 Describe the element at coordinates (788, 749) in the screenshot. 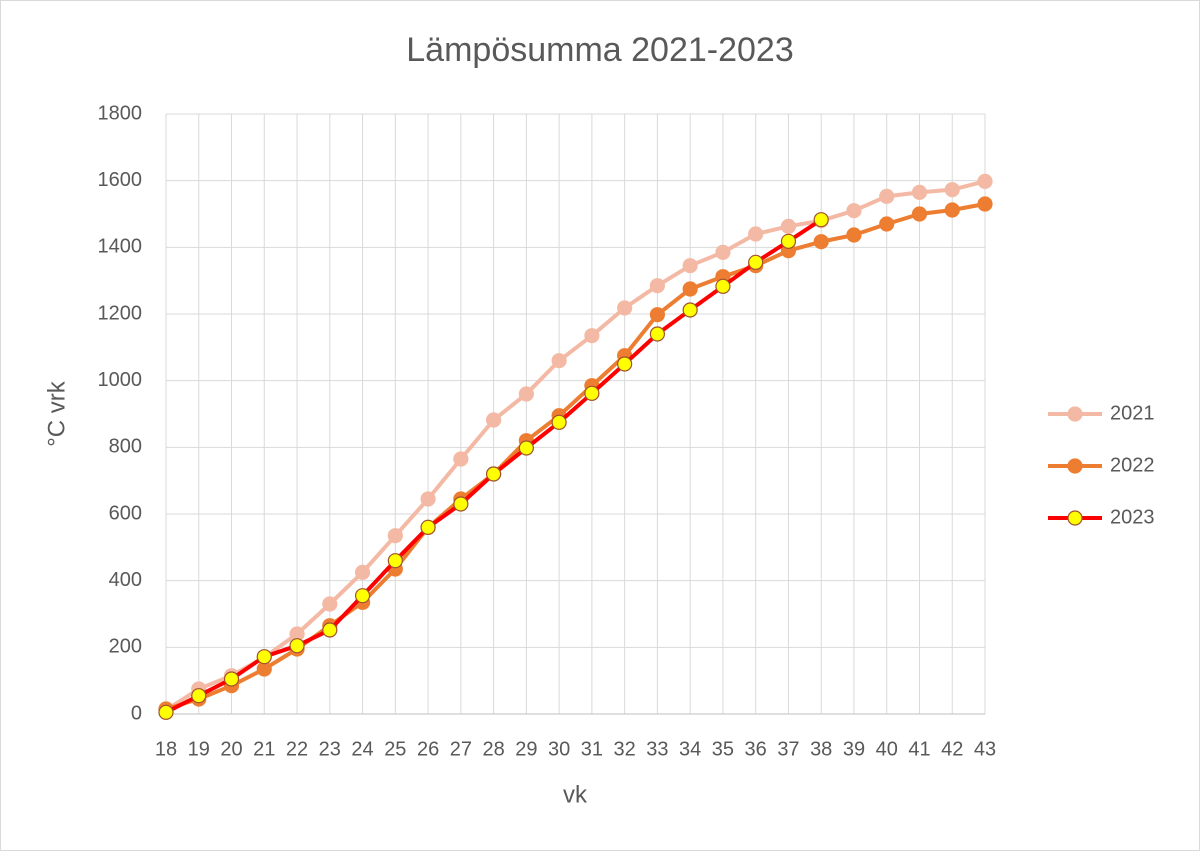

I see `x-tick-label: 37` at that location.